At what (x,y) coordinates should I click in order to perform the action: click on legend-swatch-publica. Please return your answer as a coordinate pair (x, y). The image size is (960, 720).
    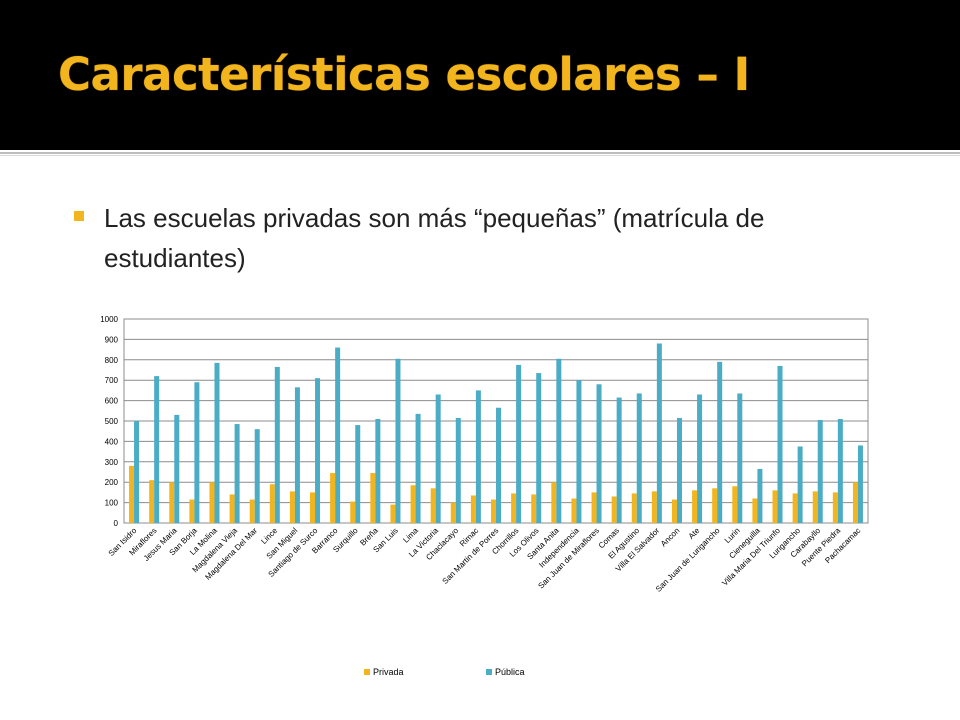
    Looking at the image, I should click on (489, 672).